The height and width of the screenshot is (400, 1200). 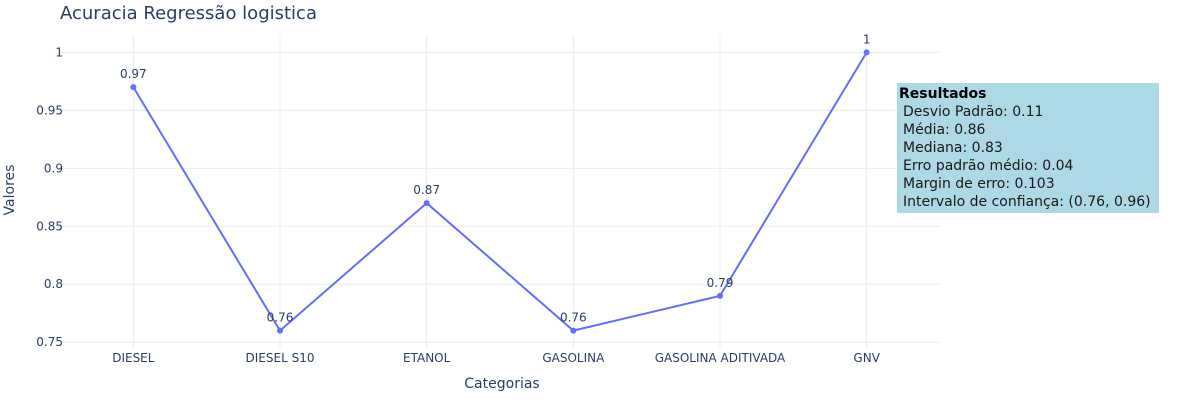 What do you see at coordinates (53, 284) in the screenshot?
I see `y-tick-label: 0.8` at bounding box center [53, 284].